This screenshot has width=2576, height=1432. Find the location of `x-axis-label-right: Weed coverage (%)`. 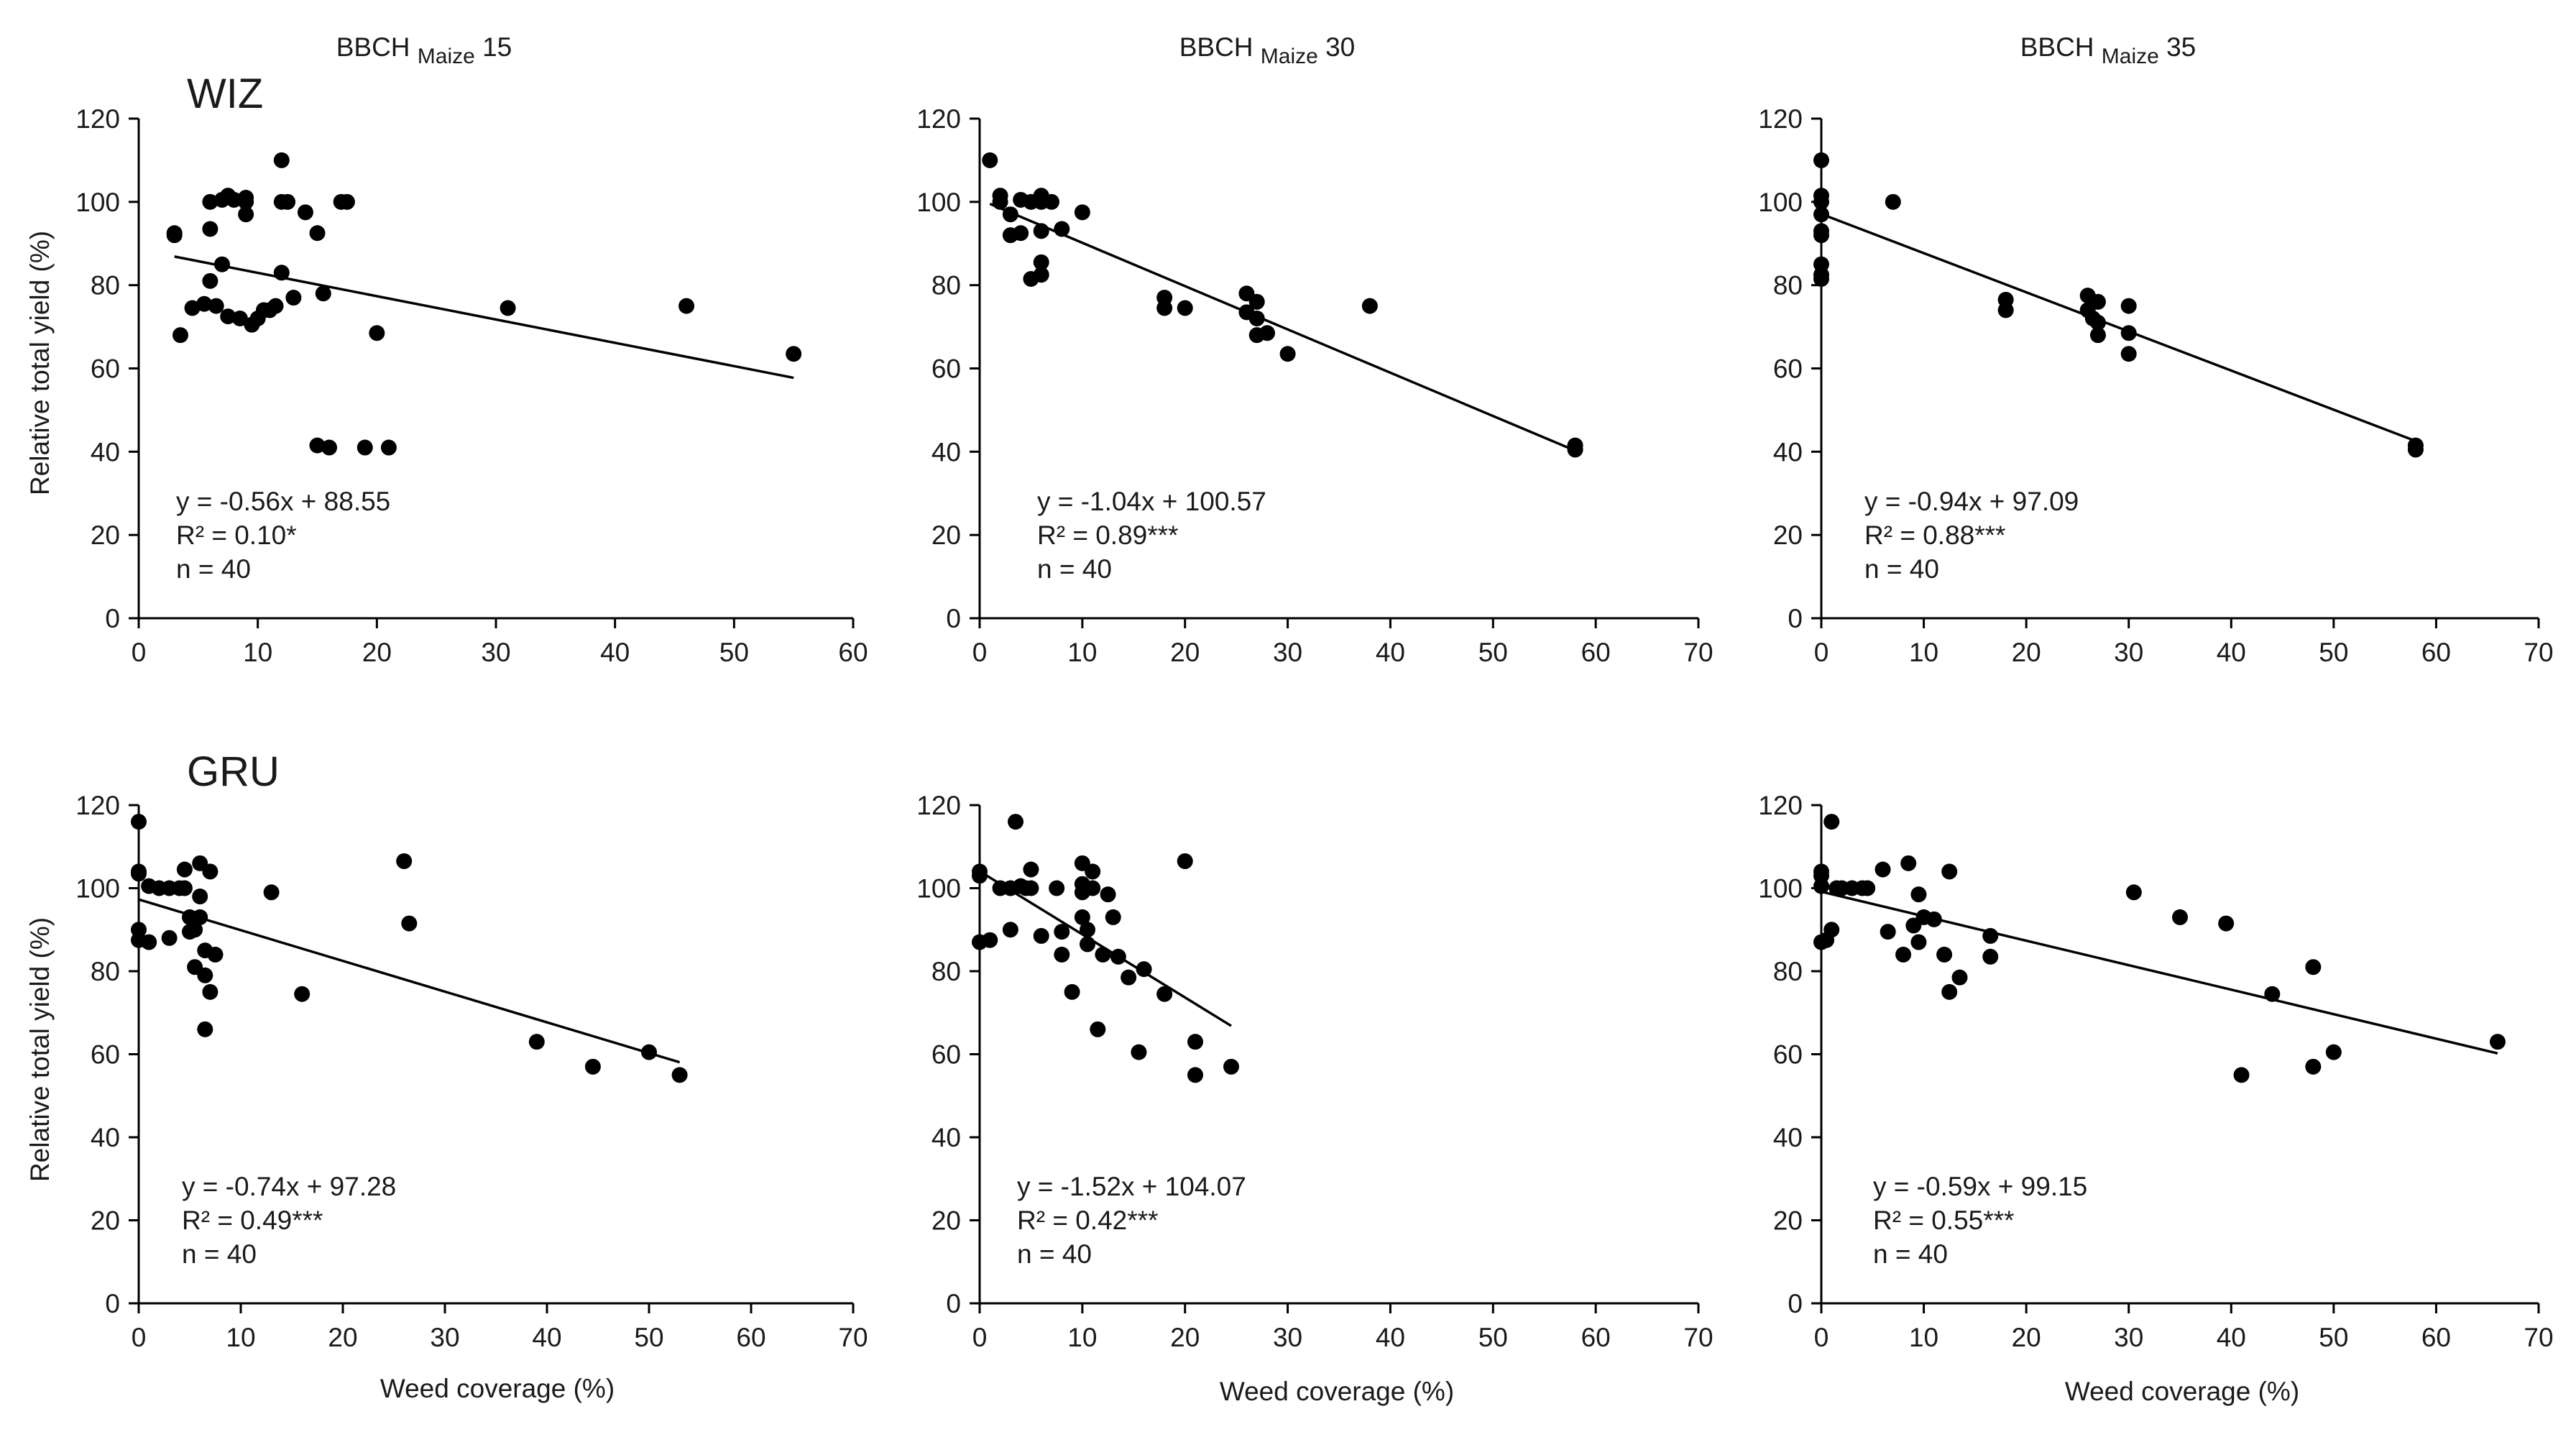

x-axis-label-right: Weed coverage (%) is located at coordinates (2182, 1391).